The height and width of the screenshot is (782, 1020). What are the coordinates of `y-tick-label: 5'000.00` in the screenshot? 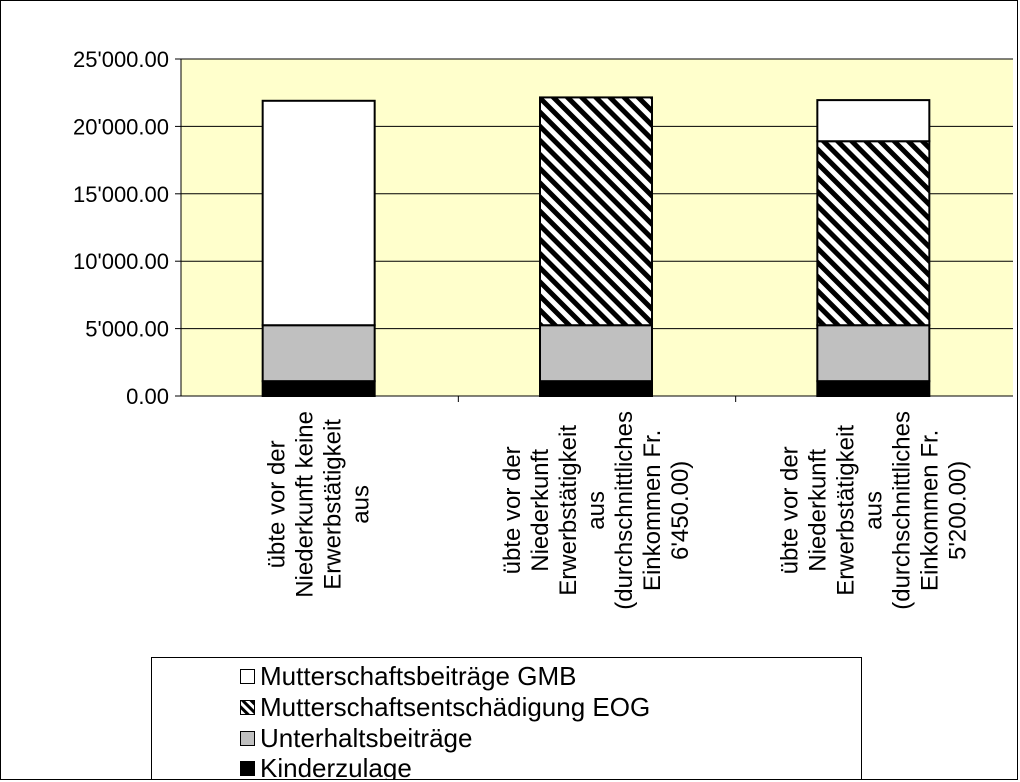 It's located at (127, 329).